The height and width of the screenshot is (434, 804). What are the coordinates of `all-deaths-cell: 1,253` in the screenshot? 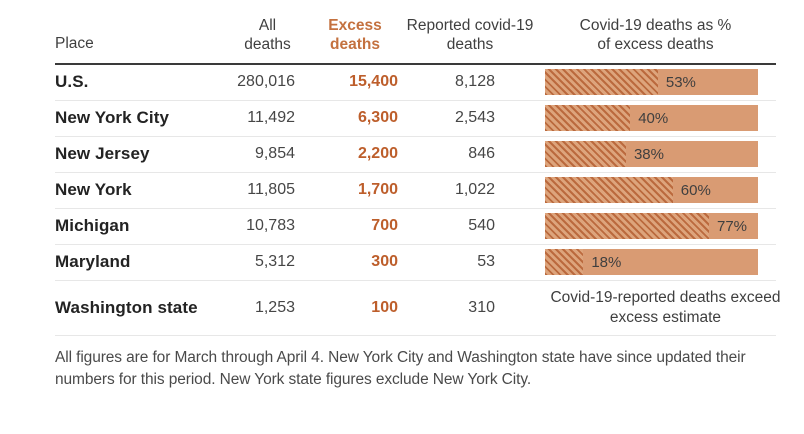 It's located at (274, 307).